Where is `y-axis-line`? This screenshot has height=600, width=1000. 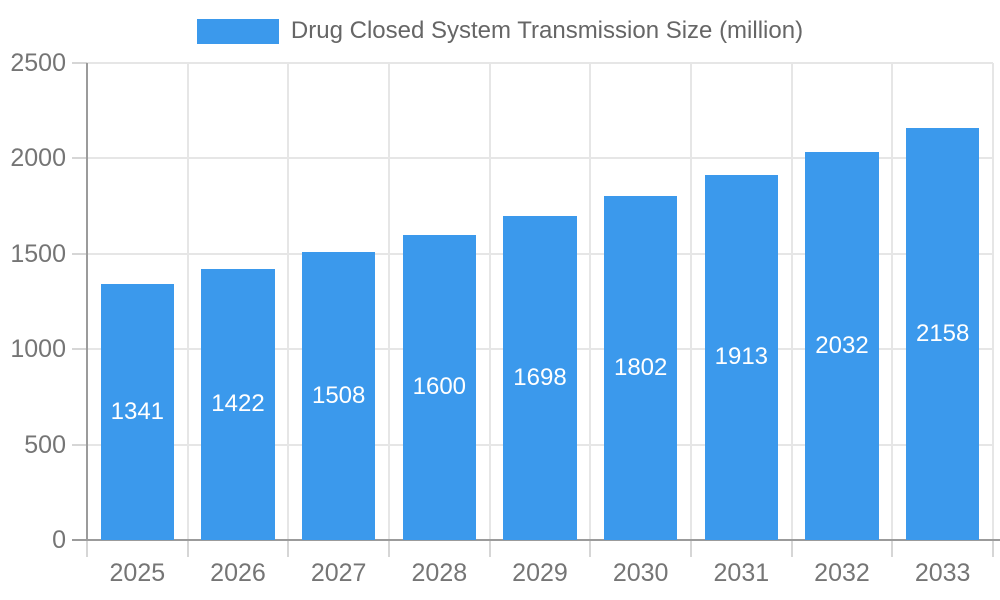
y-axis-line is located at coordinates (87, 302).